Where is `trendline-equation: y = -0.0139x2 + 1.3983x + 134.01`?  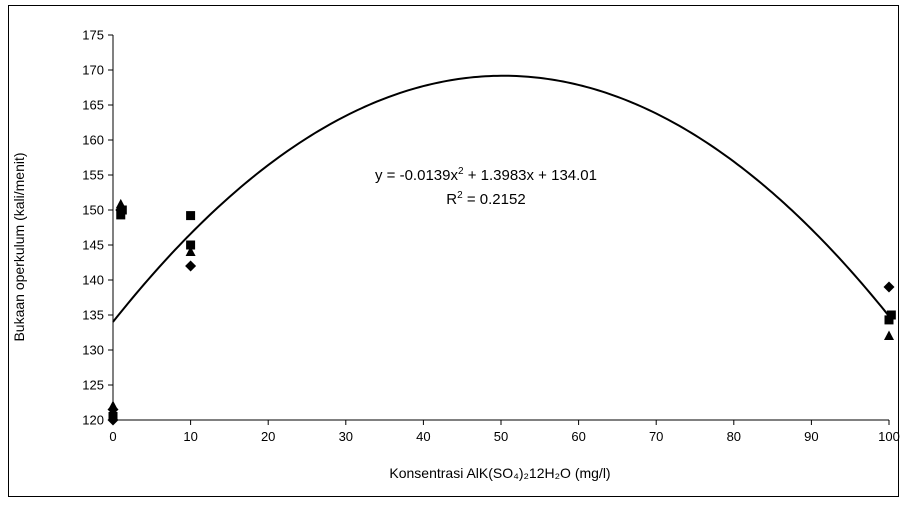
trendline-equation: y = -0.0139x2 + 1.3983x + 134.01 is located at coordinates (486, 175).